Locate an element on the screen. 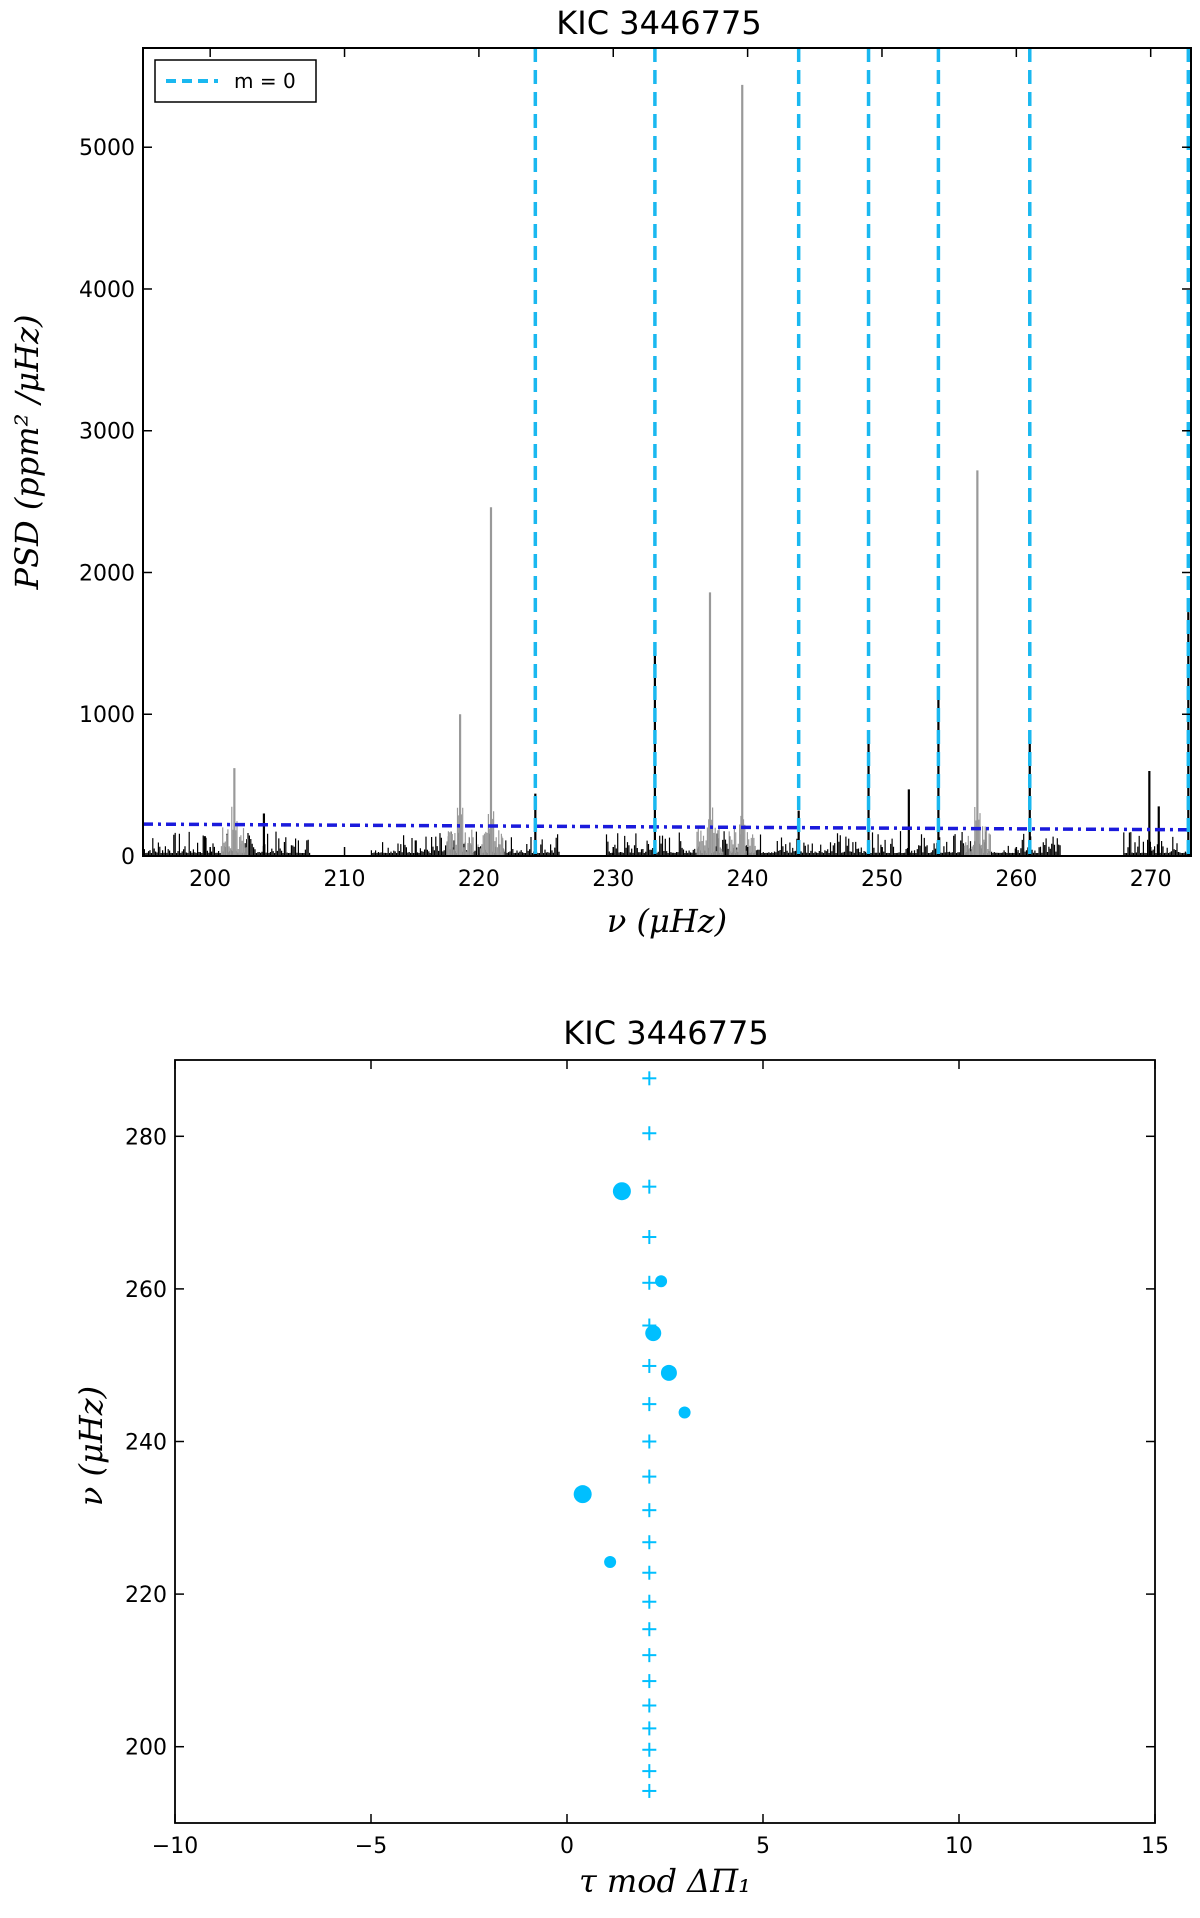  x-tick-label: 210 is located at coordinates (345, 879).